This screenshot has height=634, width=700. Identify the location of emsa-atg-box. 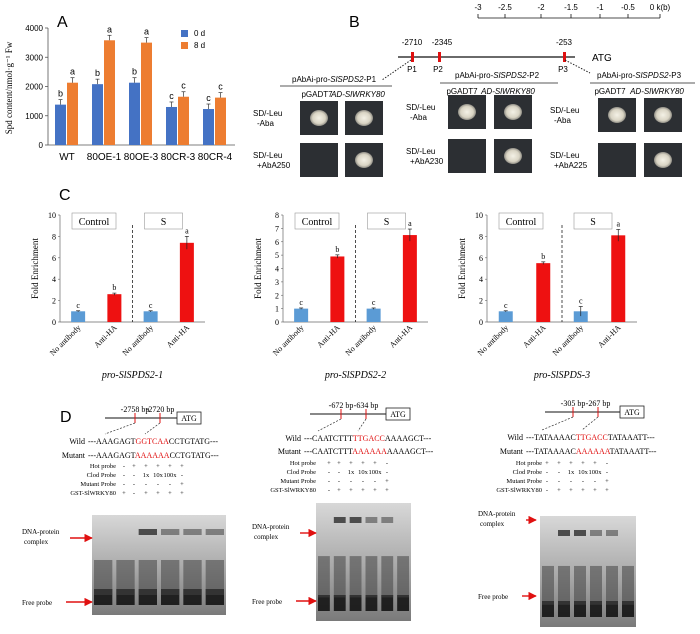
(189, 418).